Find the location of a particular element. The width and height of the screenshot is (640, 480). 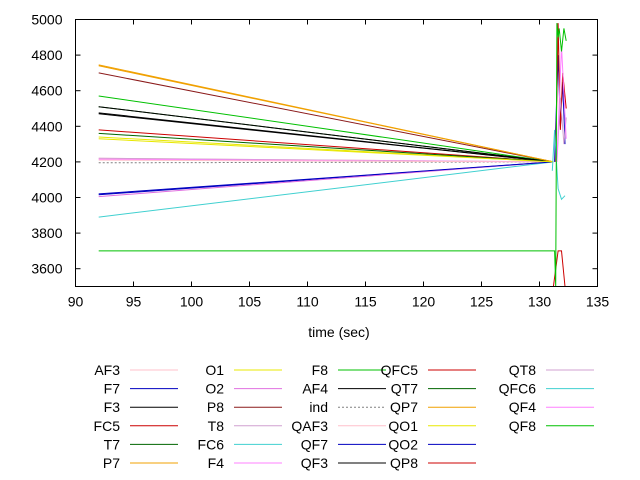

legend-label: P8 is located at coordinates (215, 407).